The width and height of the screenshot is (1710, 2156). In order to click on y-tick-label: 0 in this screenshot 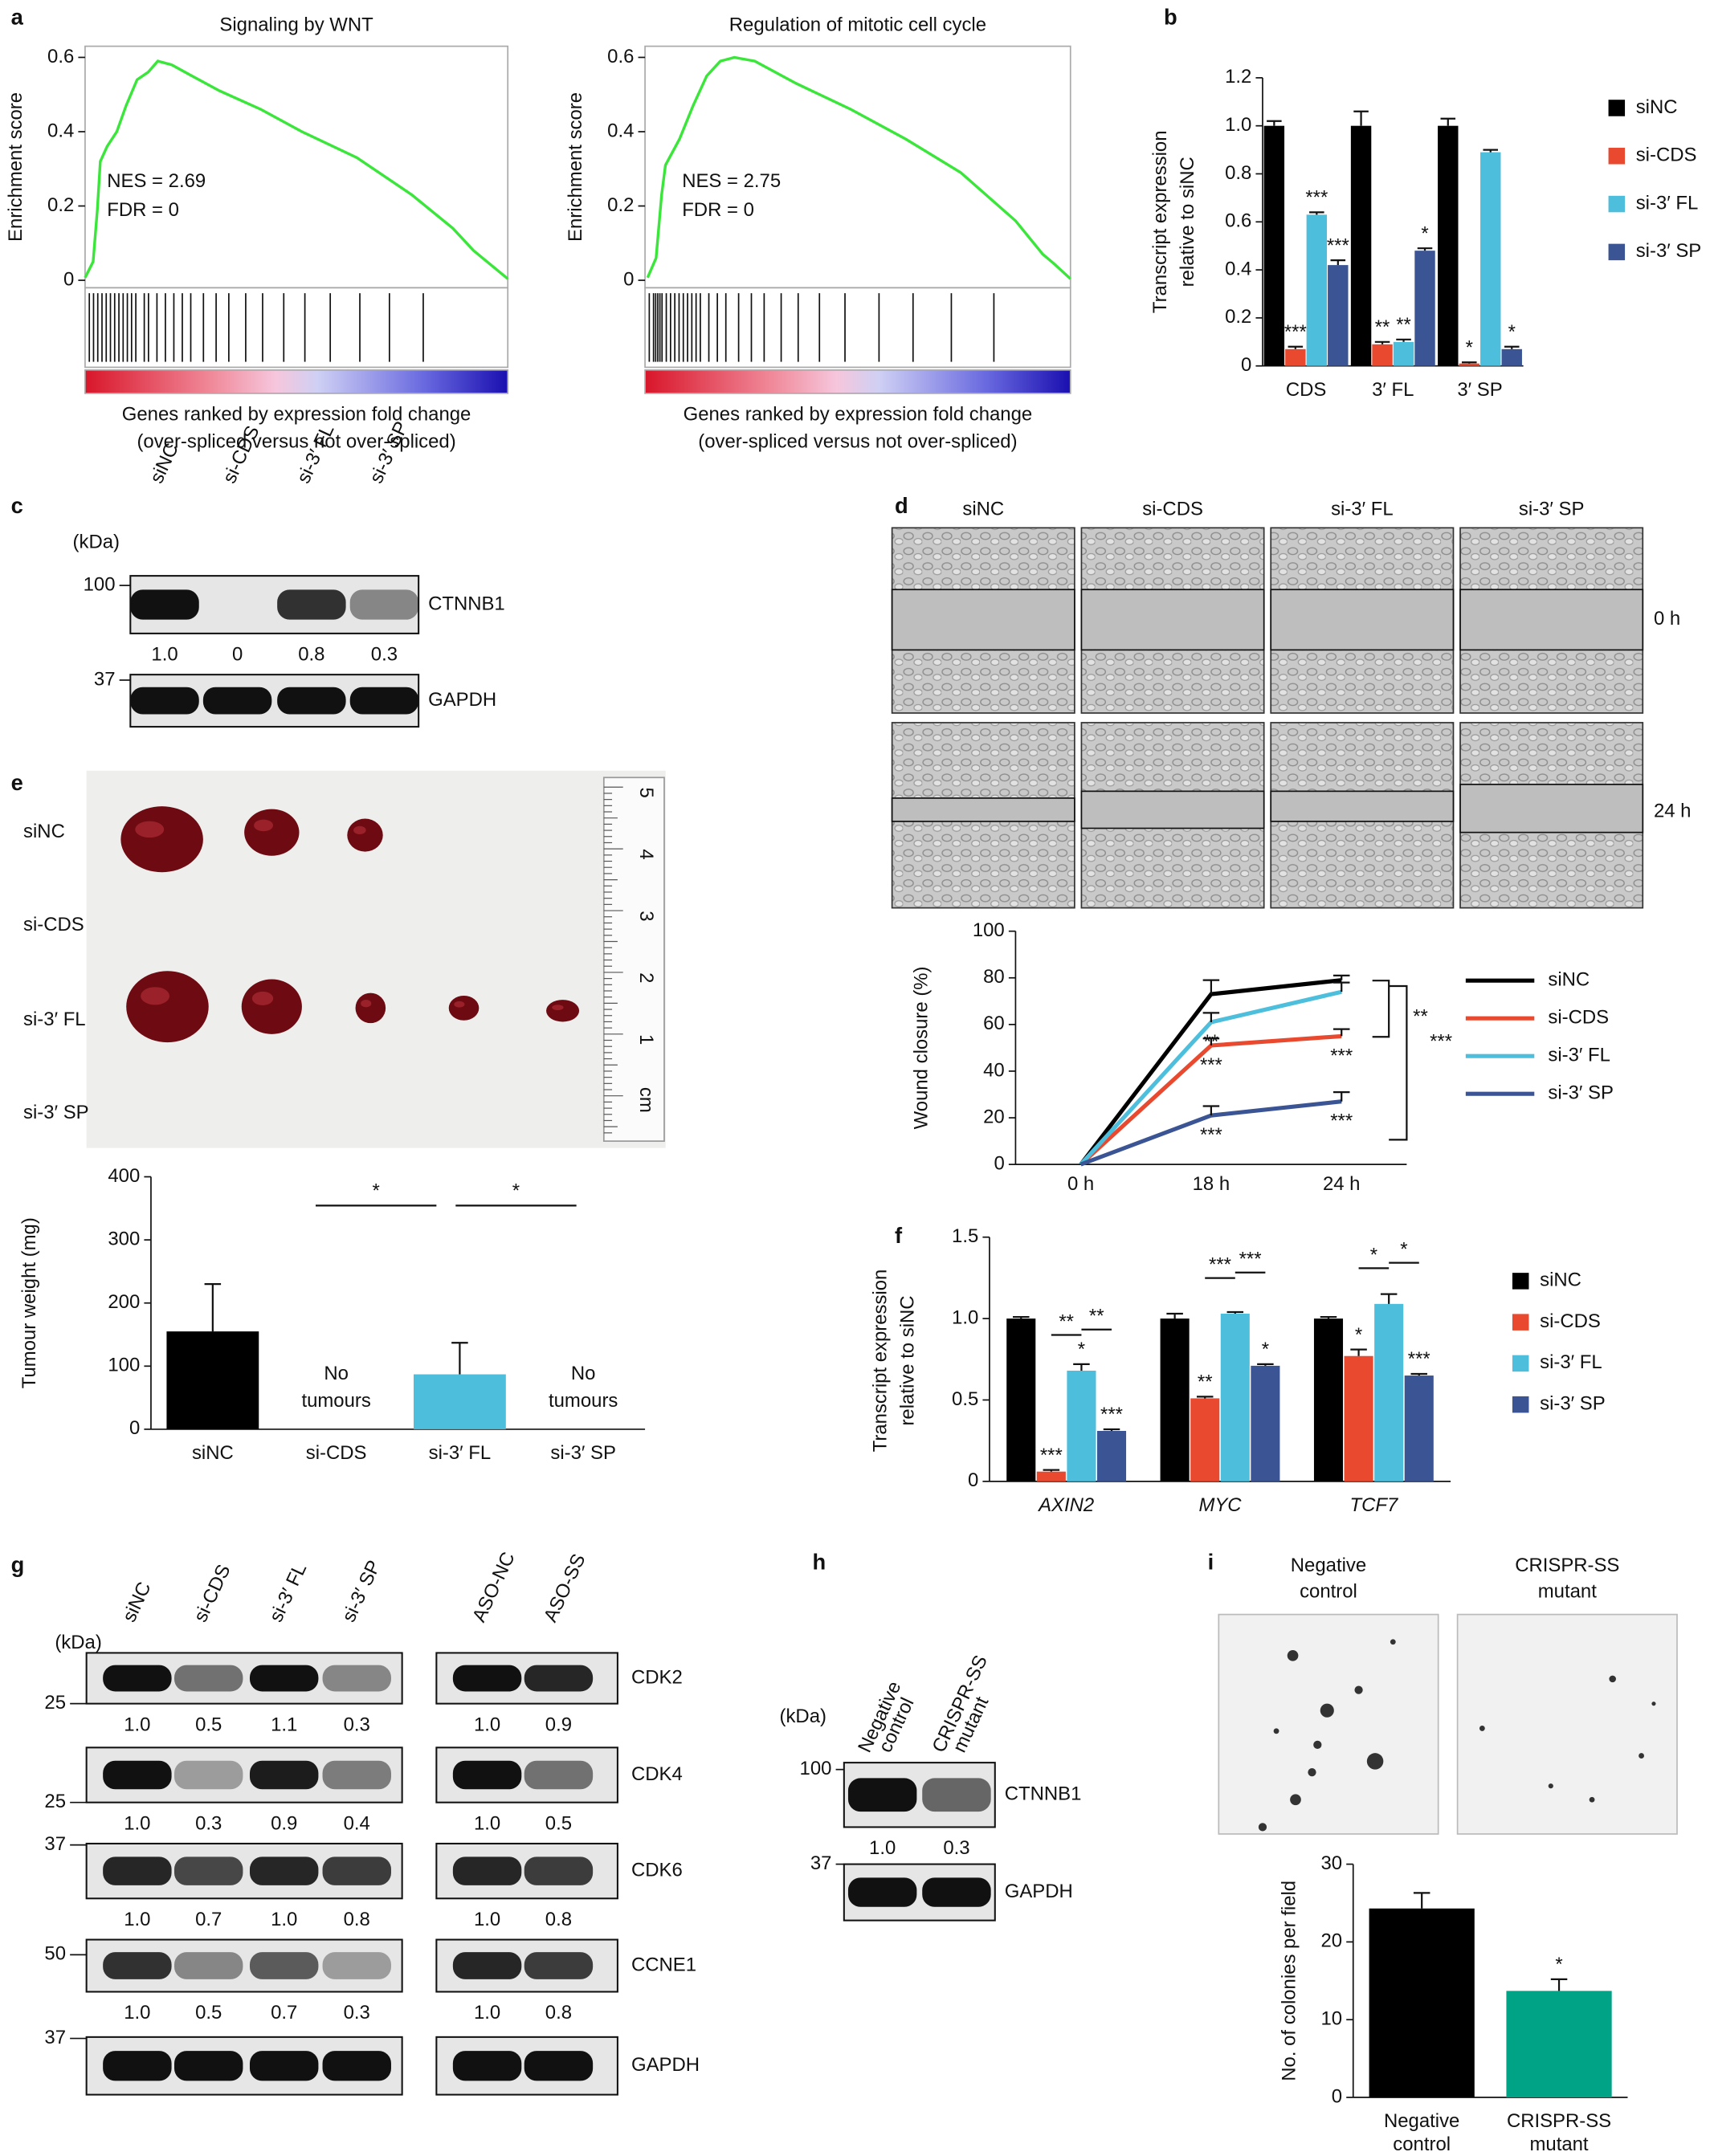, I will do `click(68, 279)`.